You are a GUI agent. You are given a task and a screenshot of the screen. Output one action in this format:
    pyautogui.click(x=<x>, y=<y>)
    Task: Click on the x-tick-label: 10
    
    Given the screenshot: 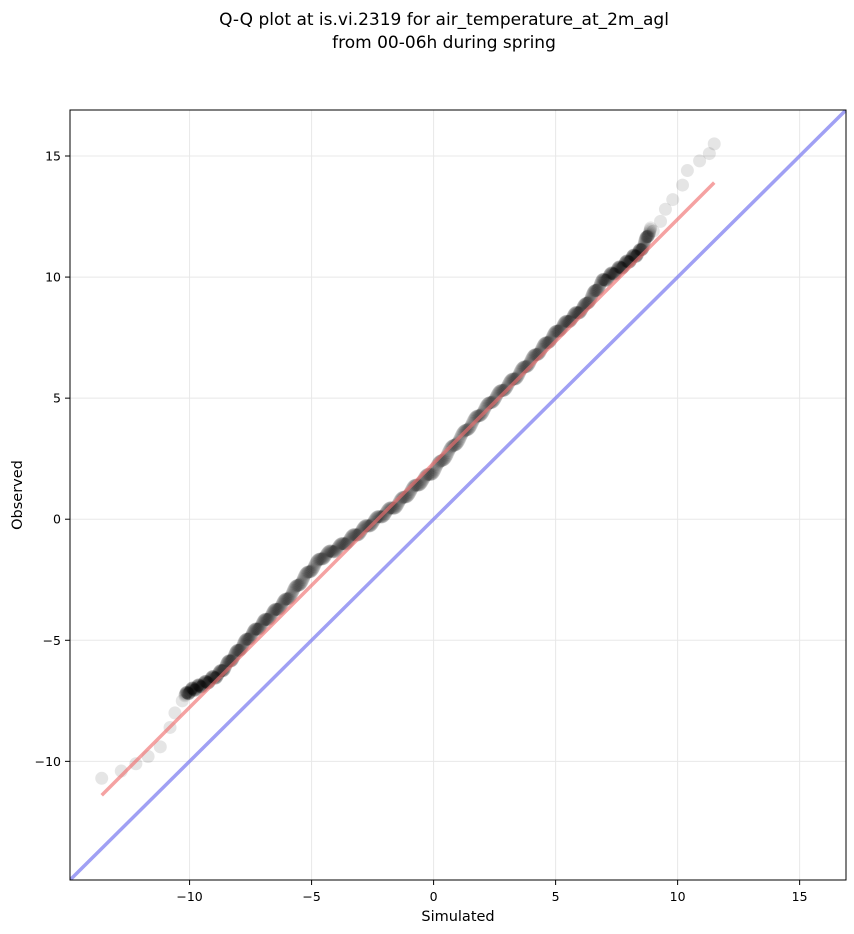 What is the action you would take?
    pyautogui.click(x=678, y=896)
    